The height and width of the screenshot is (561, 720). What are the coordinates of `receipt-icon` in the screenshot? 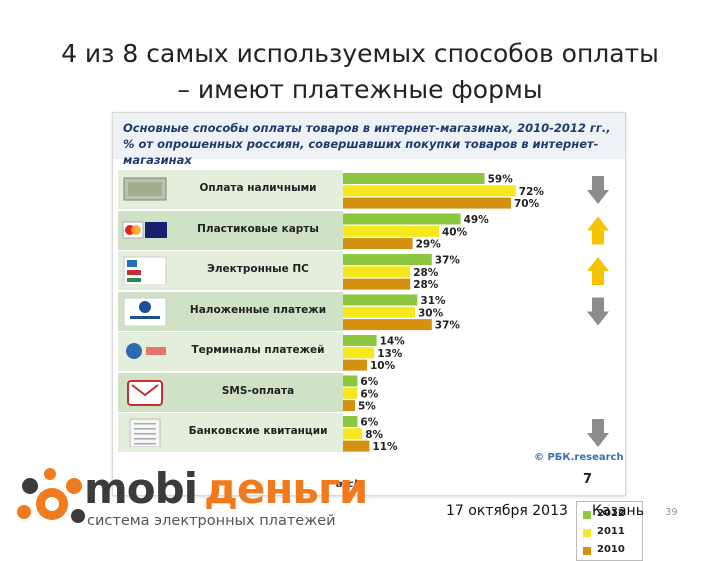 It's located at (145, 432).